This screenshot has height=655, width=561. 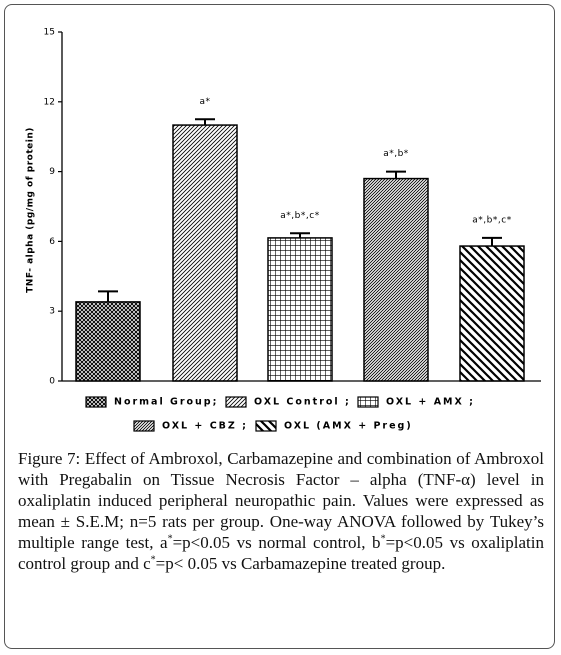 I want to click on y-tick-label: 0, so click(x=52, y=382).